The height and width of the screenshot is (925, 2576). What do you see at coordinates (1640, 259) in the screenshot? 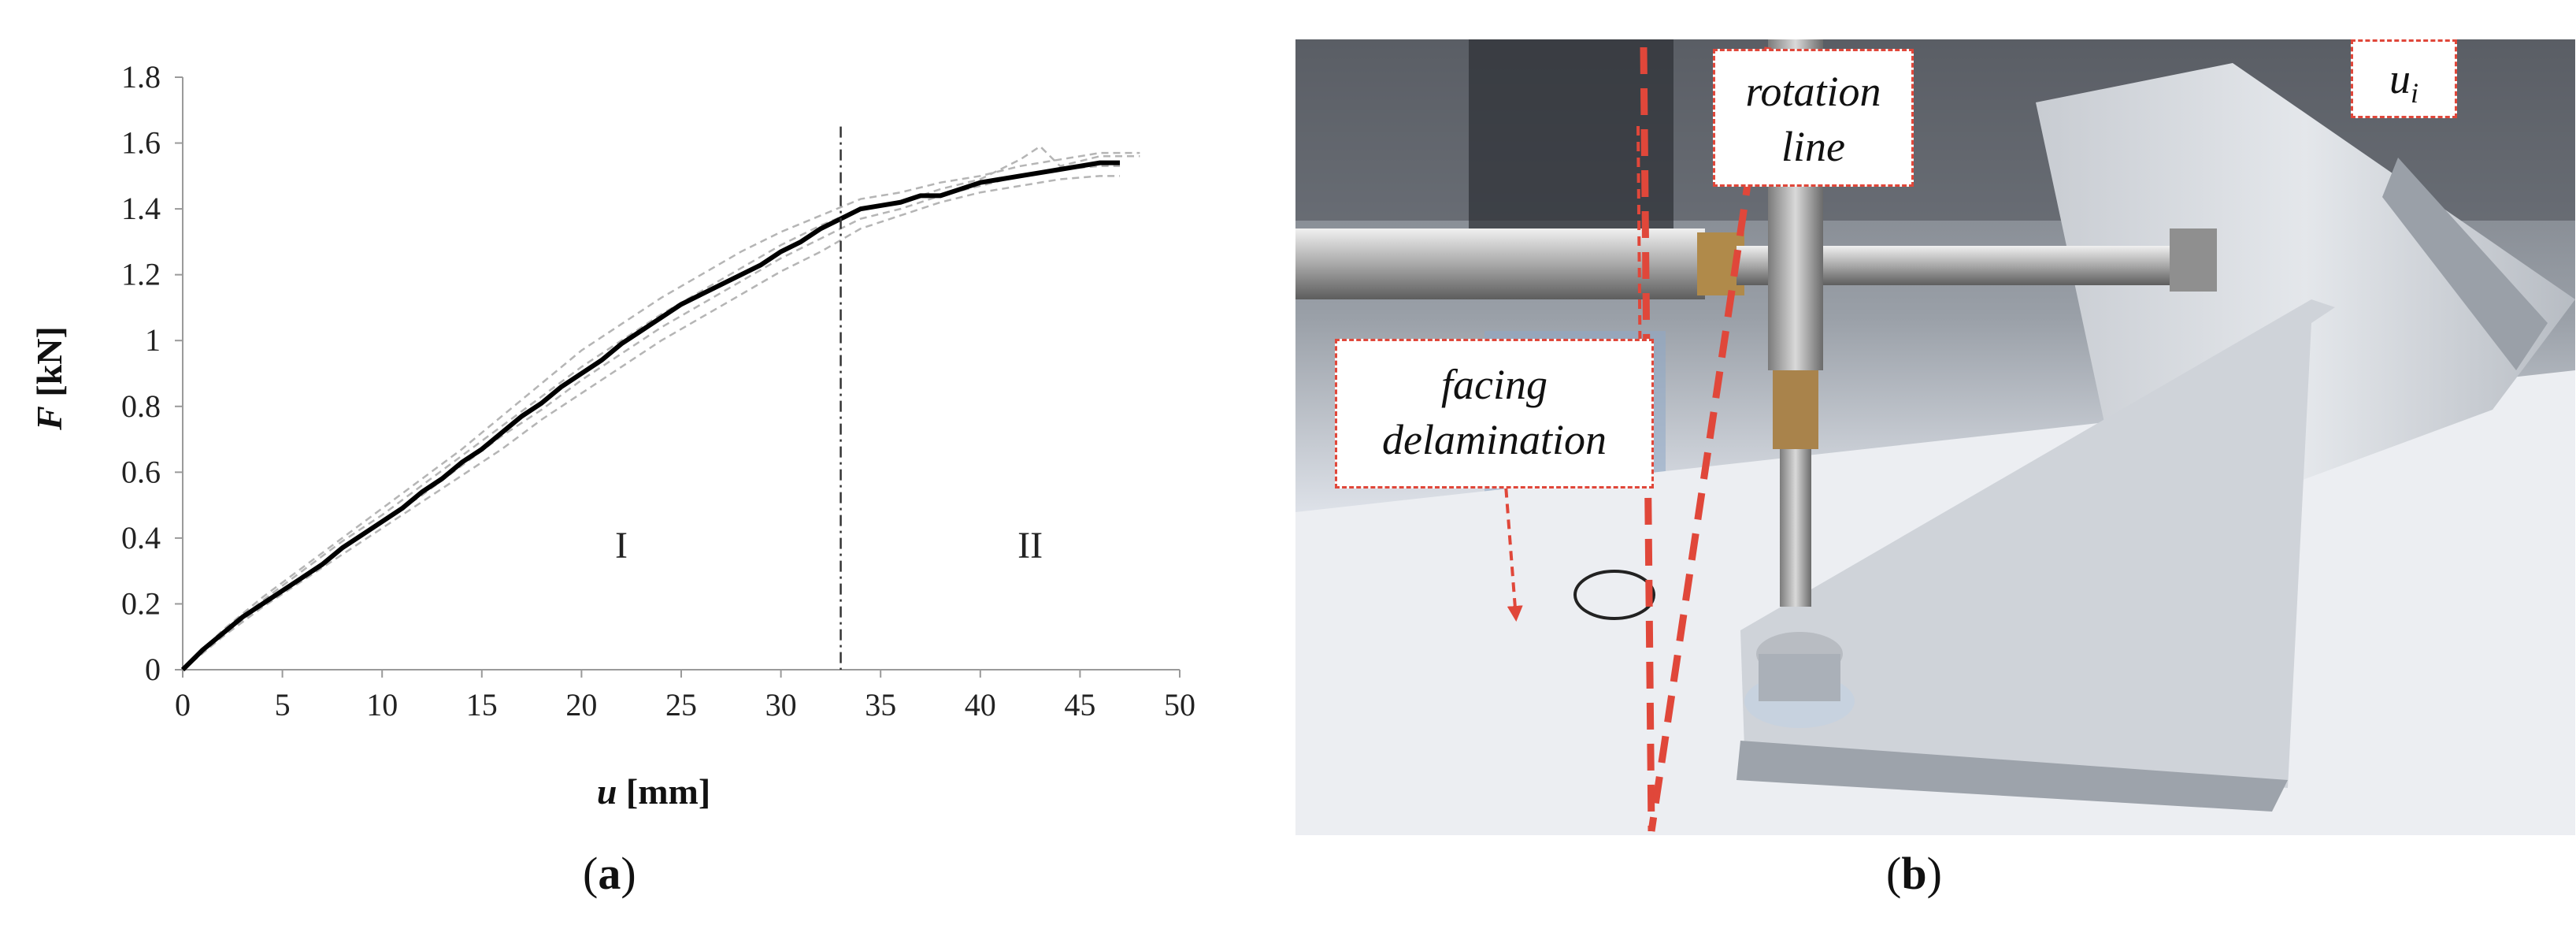
I see `rotation-arrow` at bounding box center [1640, 259].